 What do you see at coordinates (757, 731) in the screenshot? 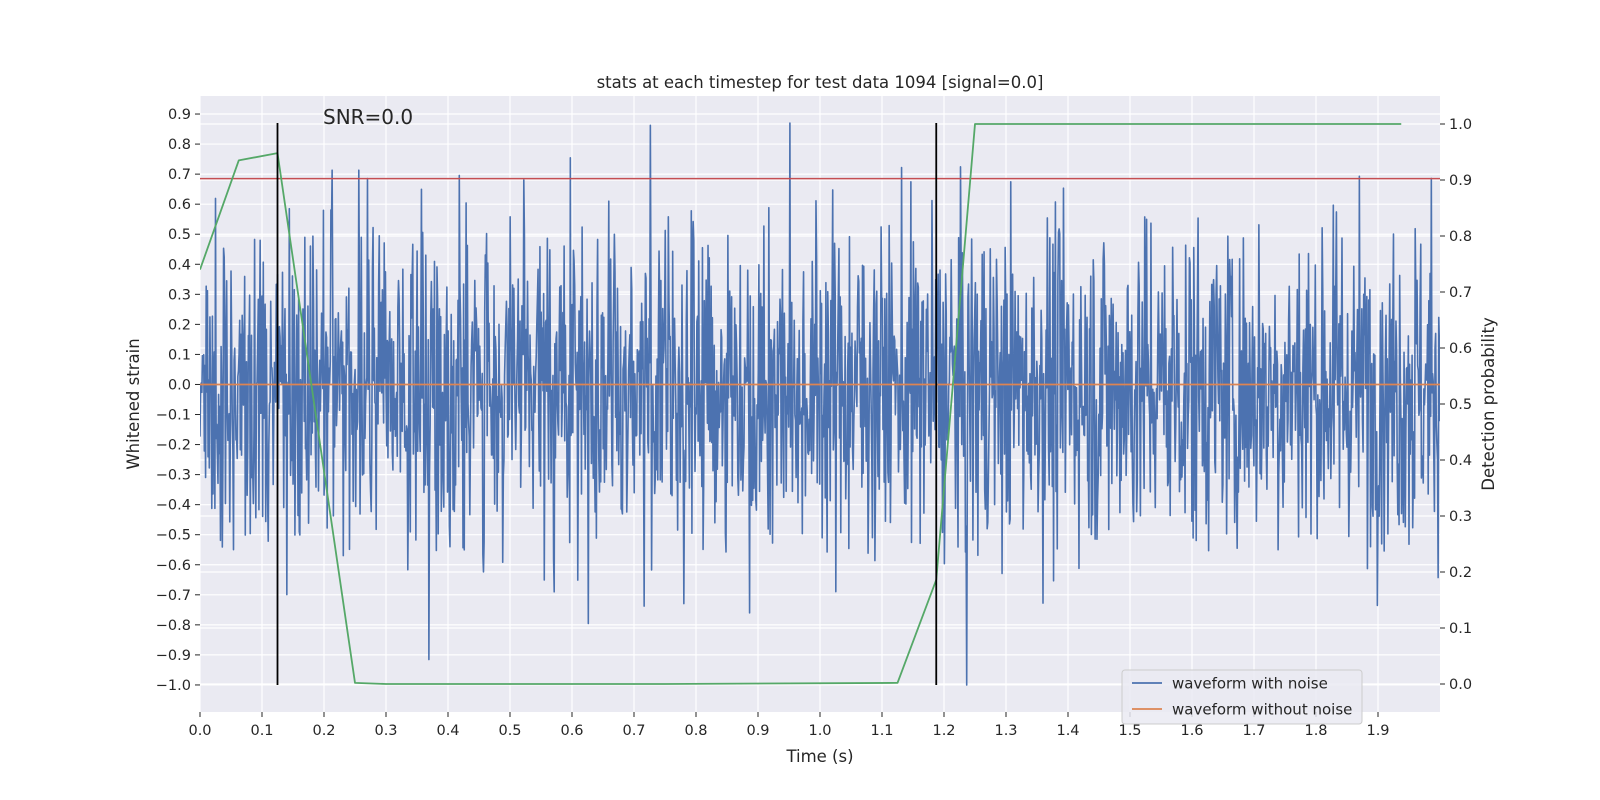
I see `x-tick-label: 0.9` at bounding box center [757, 731].